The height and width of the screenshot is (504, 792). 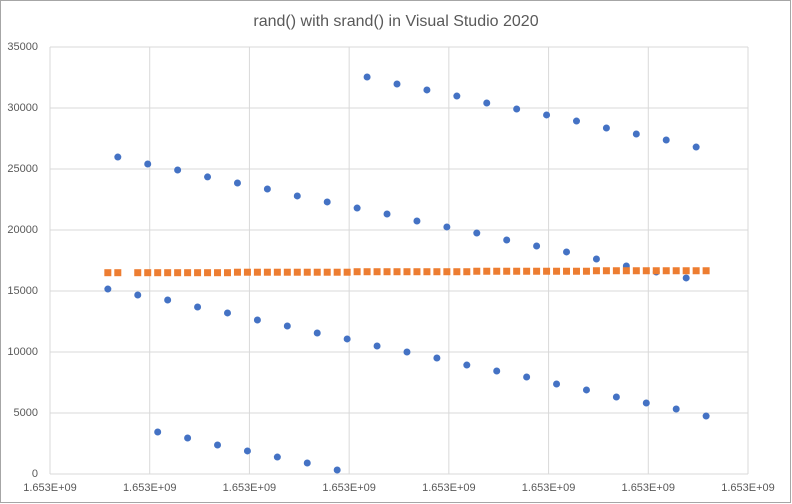 I want to click on y-tick-label: 10000, so click(x=22, y=352).